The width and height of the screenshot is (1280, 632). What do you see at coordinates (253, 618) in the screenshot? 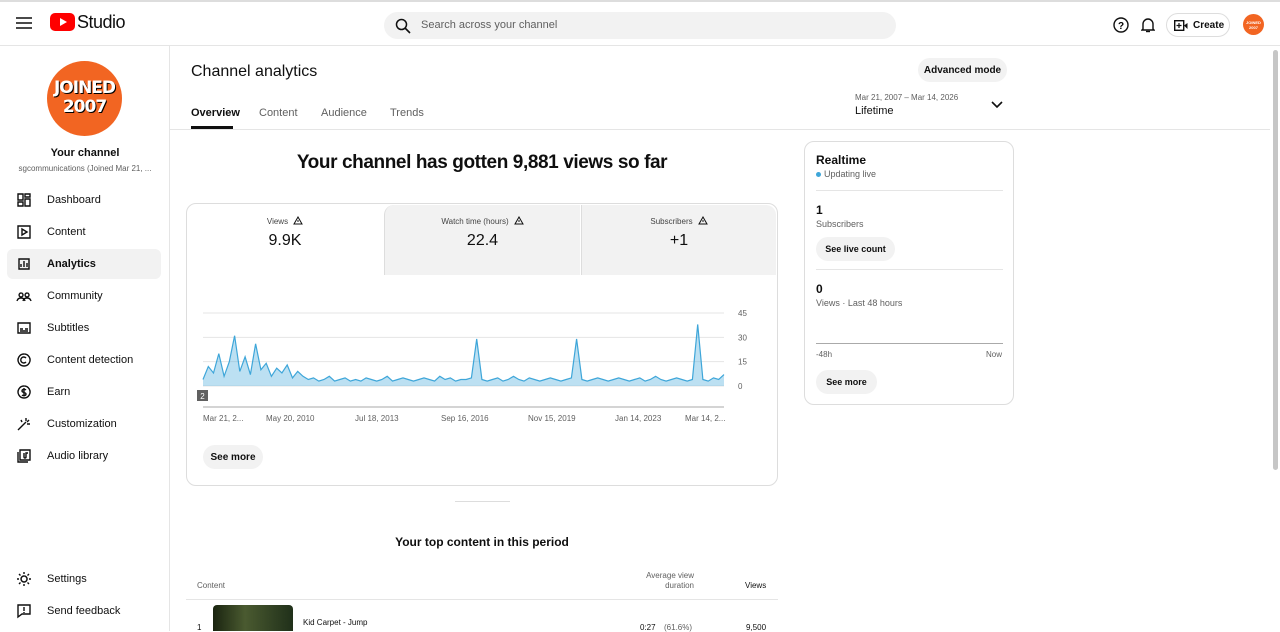
I see `video-thumbnail` at bounding box center [253, 618].